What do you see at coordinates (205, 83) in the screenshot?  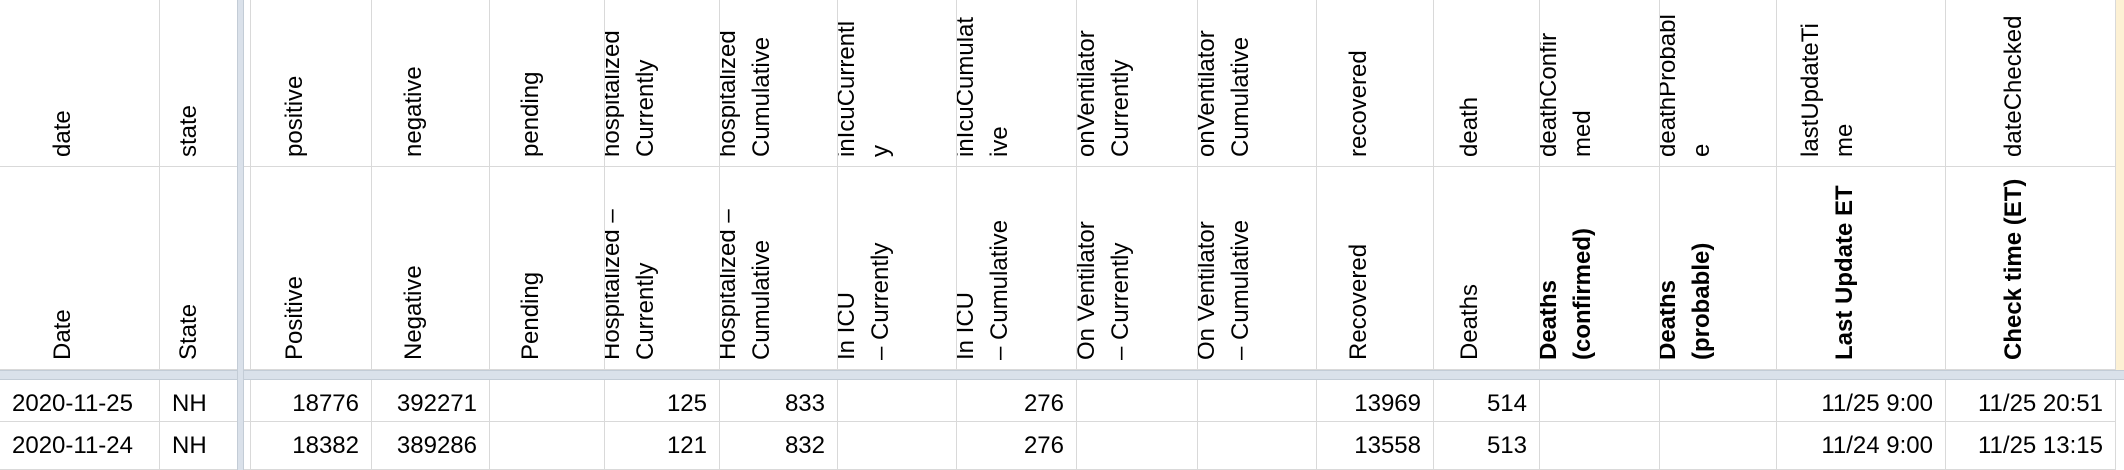 I see `field-name-cell-state: state` at bounding box center [205, 83].